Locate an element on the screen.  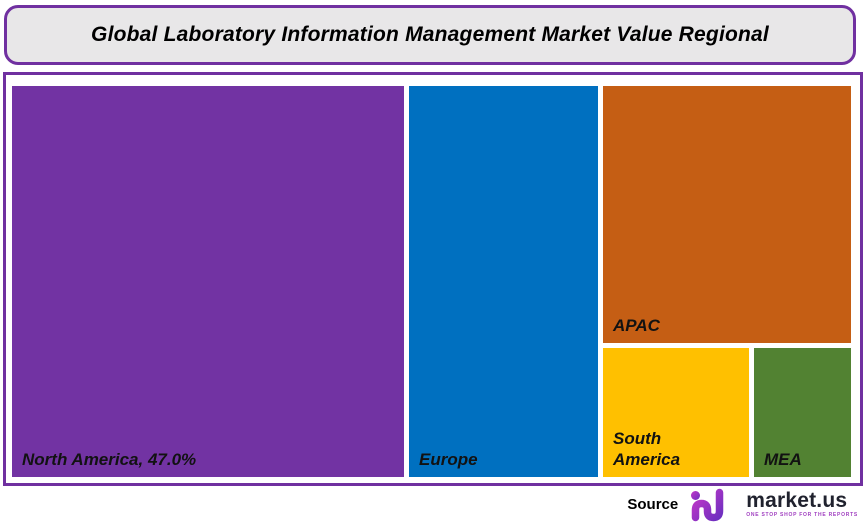
source-label: Source is located at coordinates (653, 504).